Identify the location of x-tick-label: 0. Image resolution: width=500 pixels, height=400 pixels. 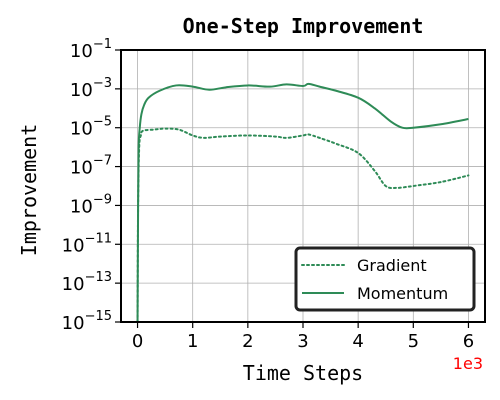
(137, 341).